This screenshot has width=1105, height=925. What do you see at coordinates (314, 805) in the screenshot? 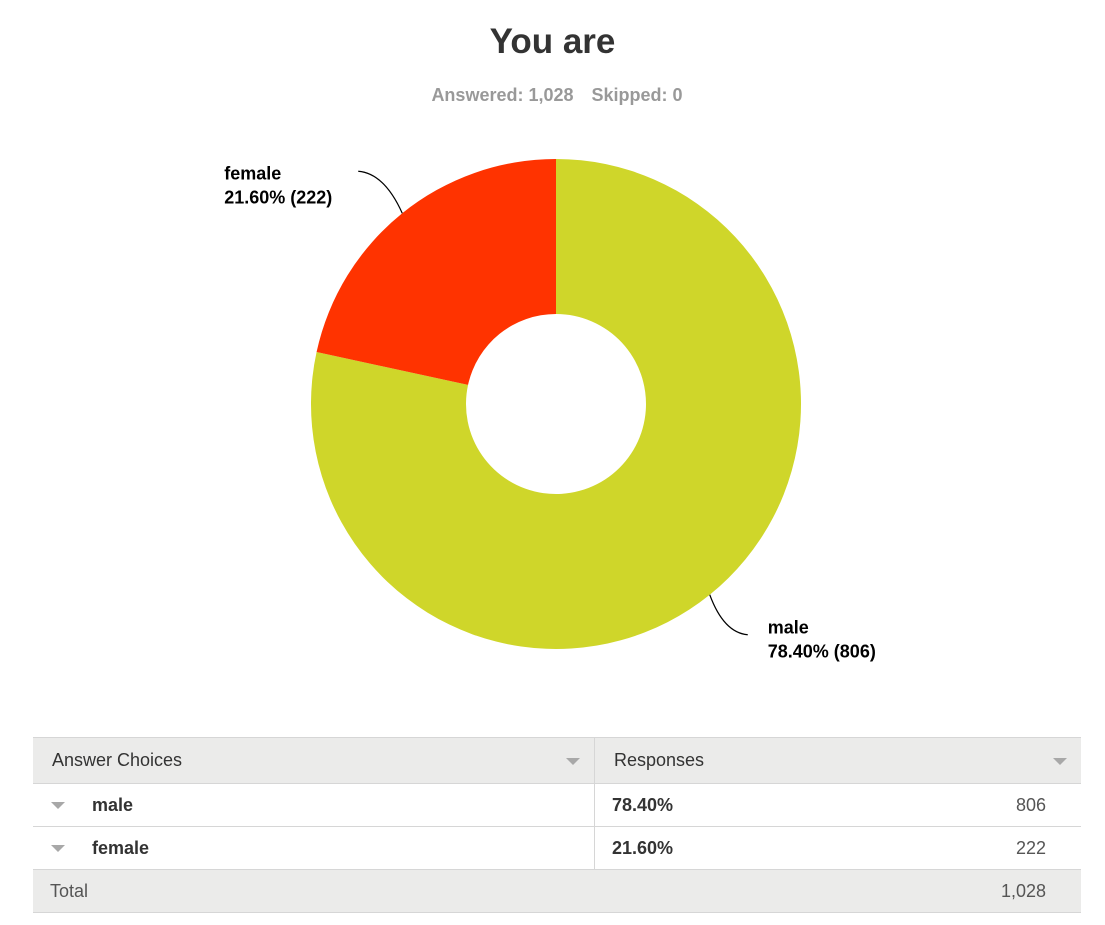
I see `answer-choice-cell: male` at bounding box center [314, 805].